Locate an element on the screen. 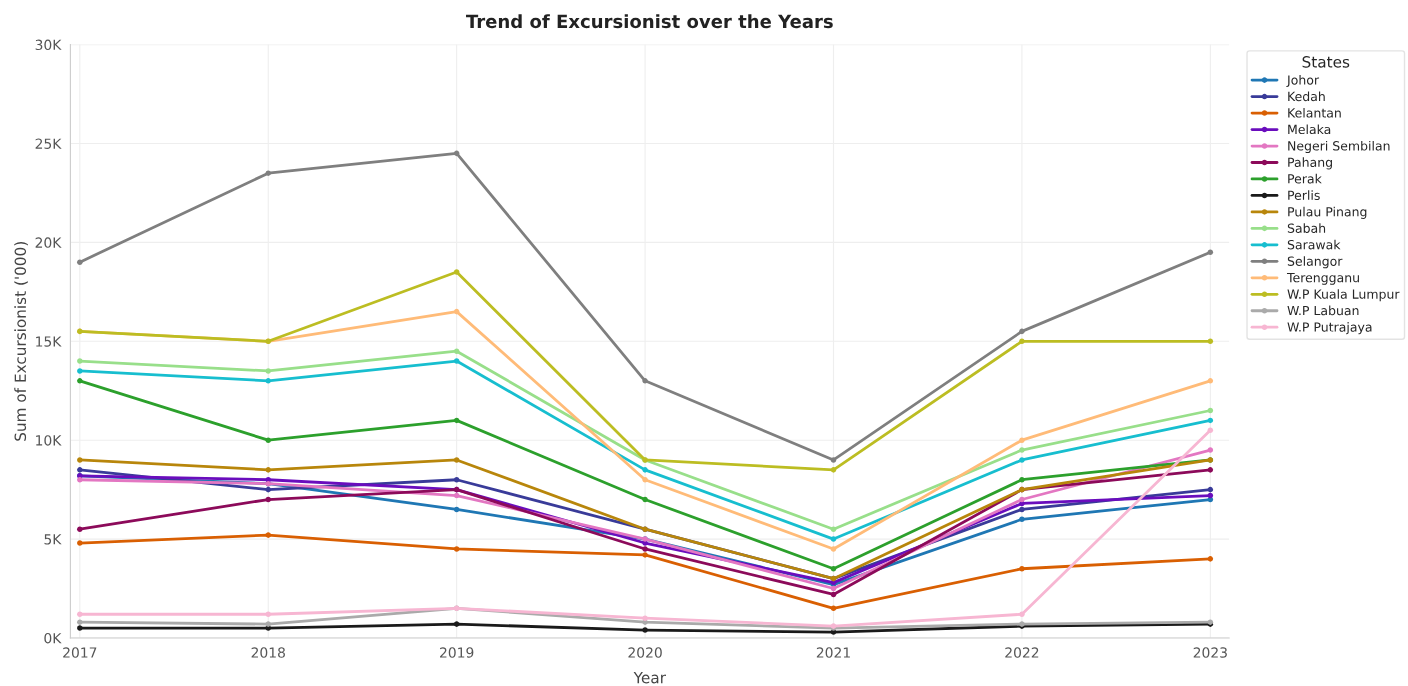 The width and height of the screenshot is (1408, 686). x-axis-title: Year is located at coordinates (649, 678).